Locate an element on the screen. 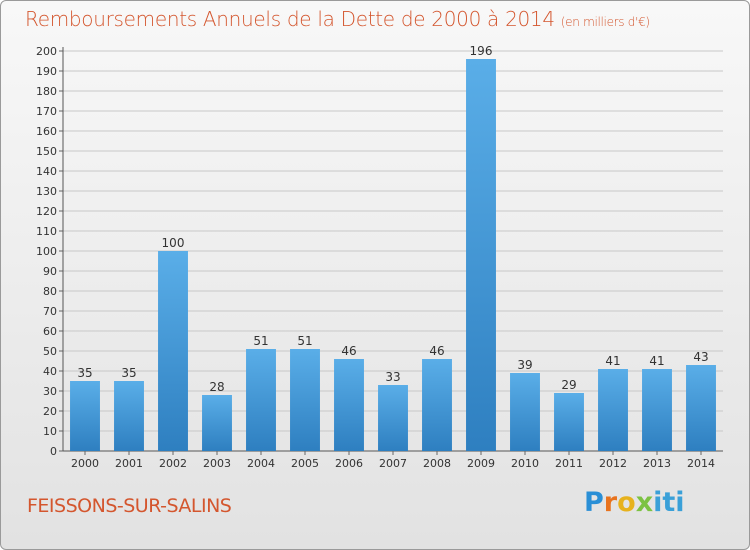 This screenshot has height=550, width=750. data-label-2004: 51 is located at coordinates (260, 341).